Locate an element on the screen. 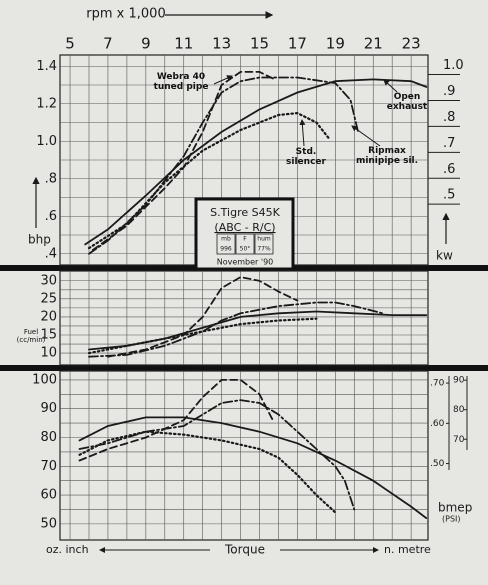 The height and width of the screenshot is (585, 488). x-tick-label: 21 is located at coordinates (373, 44).